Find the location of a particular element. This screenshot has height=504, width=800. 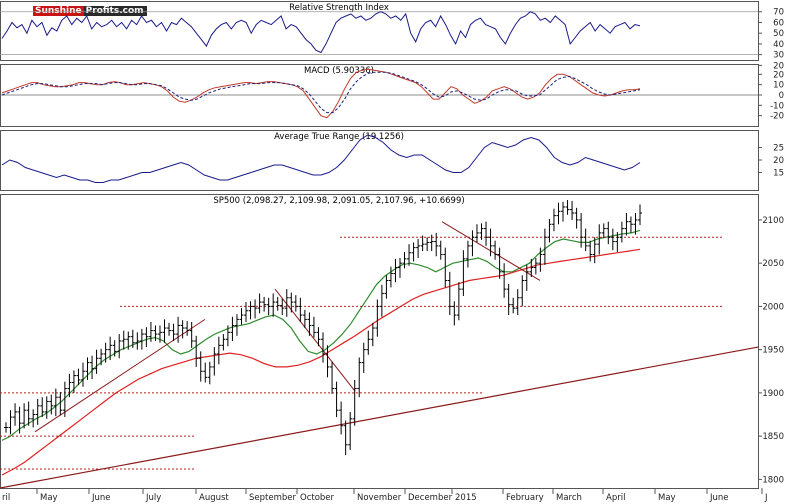

x-month-label: April is located at coordinates (615, 498).